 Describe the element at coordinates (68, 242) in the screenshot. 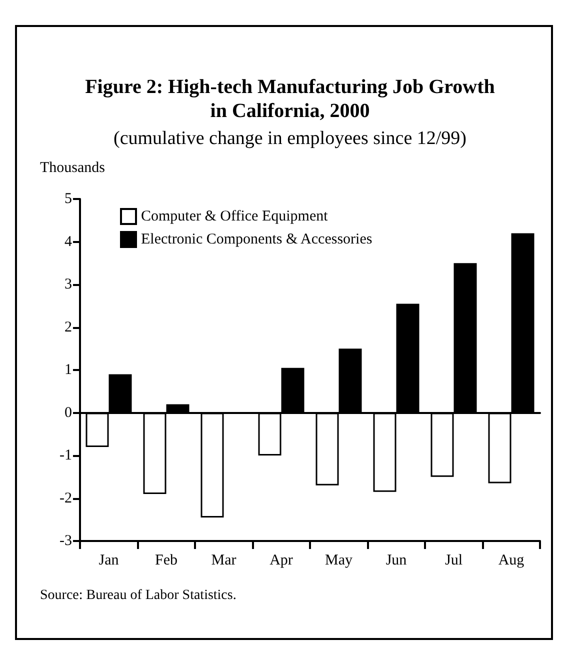

I see `y-tick-label: 4` at that location.